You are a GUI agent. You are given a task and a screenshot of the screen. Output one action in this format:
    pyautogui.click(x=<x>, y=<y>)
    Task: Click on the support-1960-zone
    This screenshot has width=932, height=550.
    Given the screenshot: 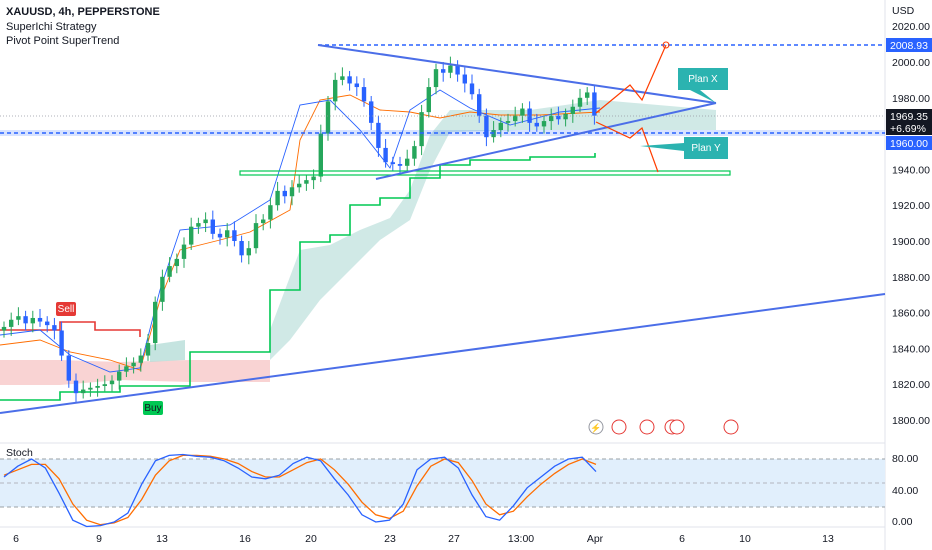 What is the action you would take?
    pyautogui.click(x=442, y=133)
    